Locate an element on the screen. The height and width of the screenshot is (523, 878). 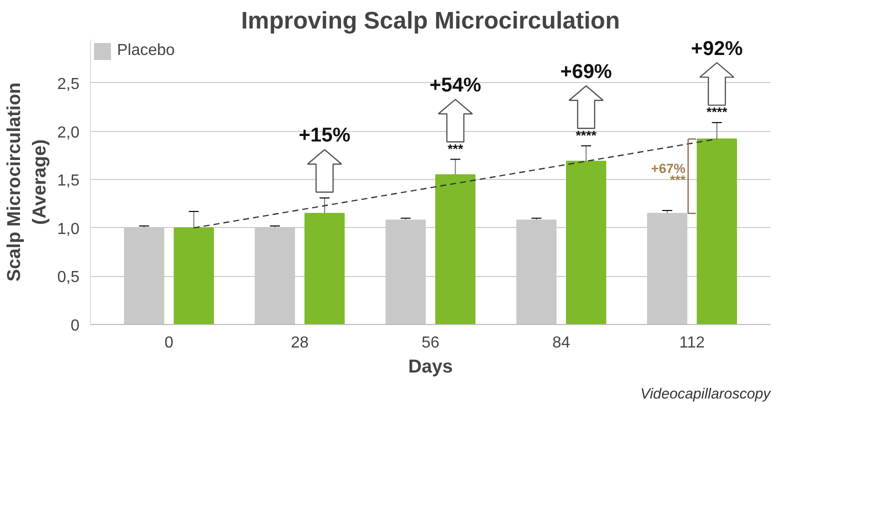
annotation: +54% is located at coordinates (455, 85).